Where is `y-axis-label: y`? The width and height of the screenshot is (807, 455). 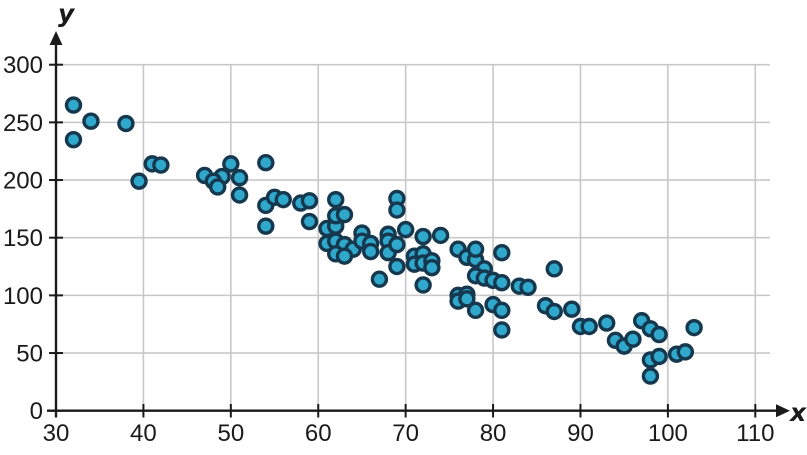
y-axis-label: y is located at coordinates (67, 14).